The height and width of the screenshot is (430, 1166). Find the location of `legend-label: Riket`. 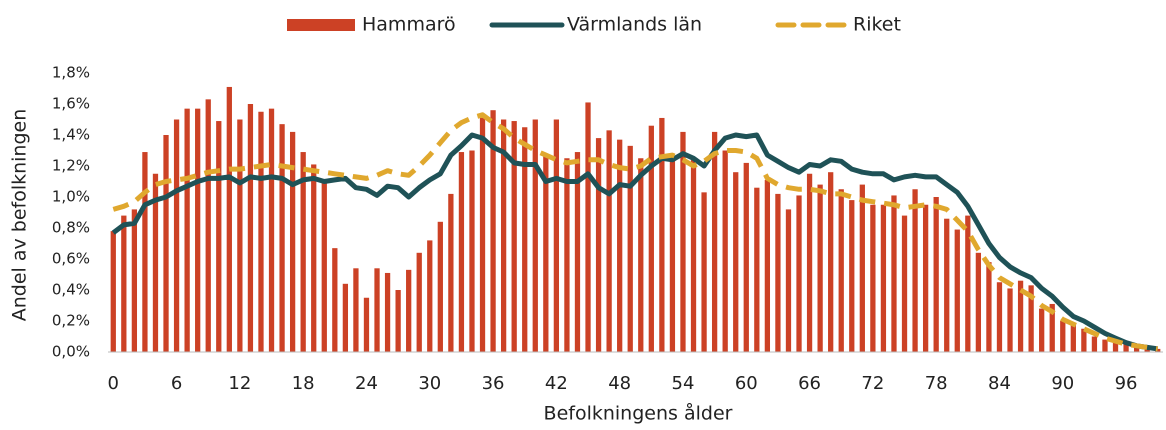

legend-label: Riket is located at coordinates (877, 25).